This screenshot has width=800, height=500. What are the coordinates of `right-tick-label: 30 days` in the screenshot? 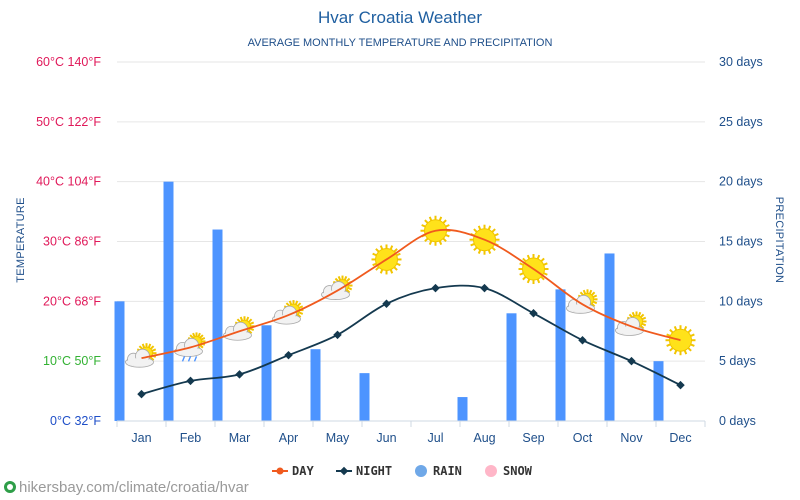 It's located at (741, 62).